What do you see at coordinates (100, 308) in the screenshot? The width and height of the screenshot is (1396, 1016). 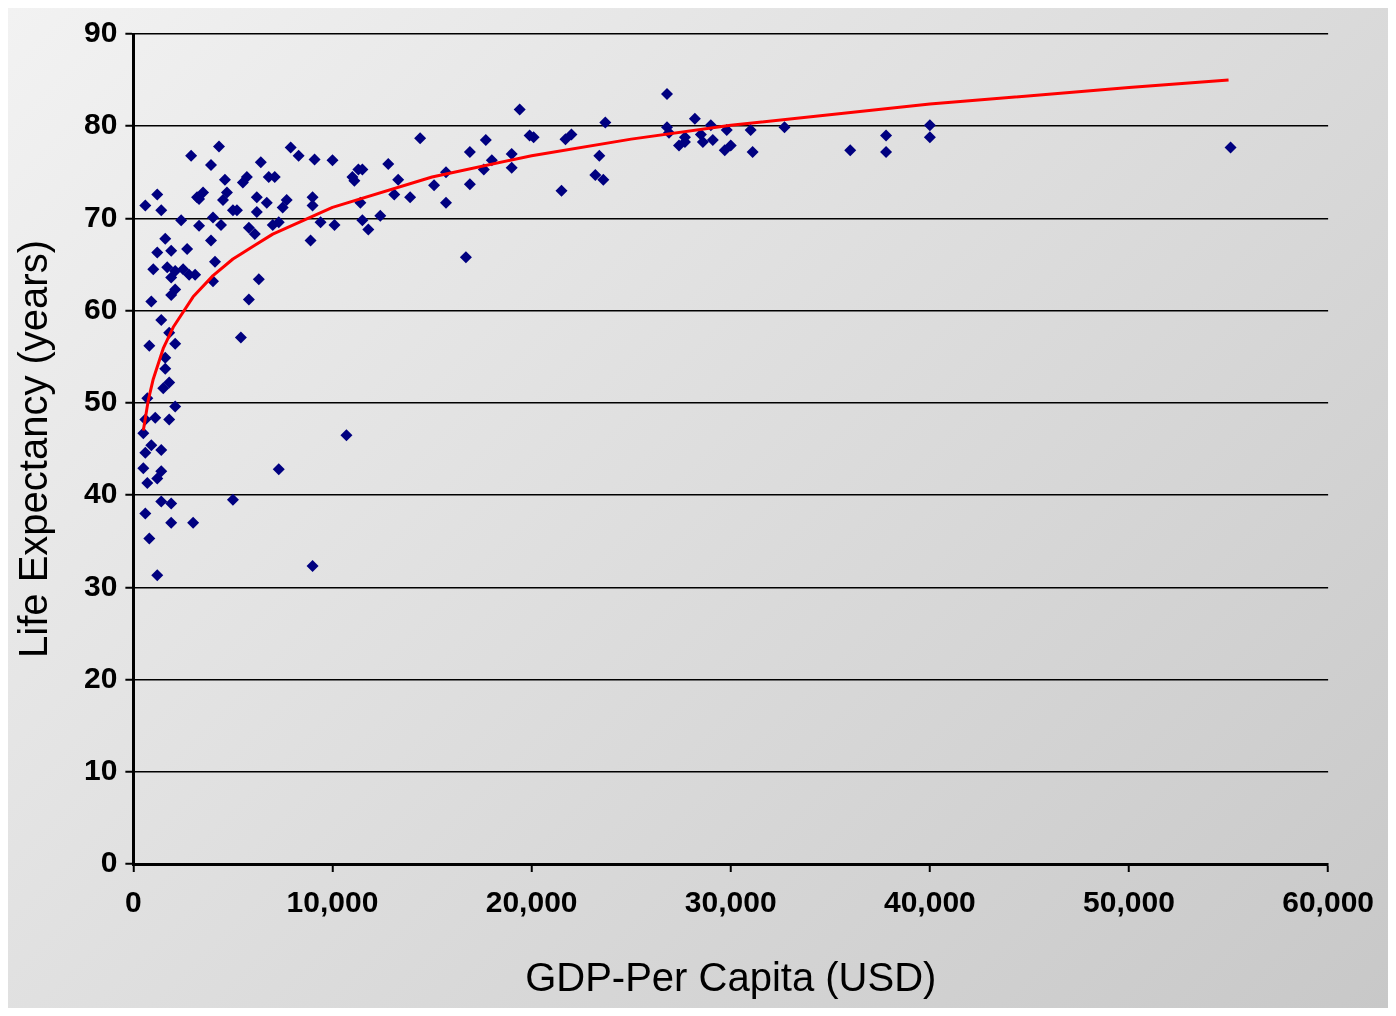 I see `y-tick-label: 60` at bounding box center [100, 308].